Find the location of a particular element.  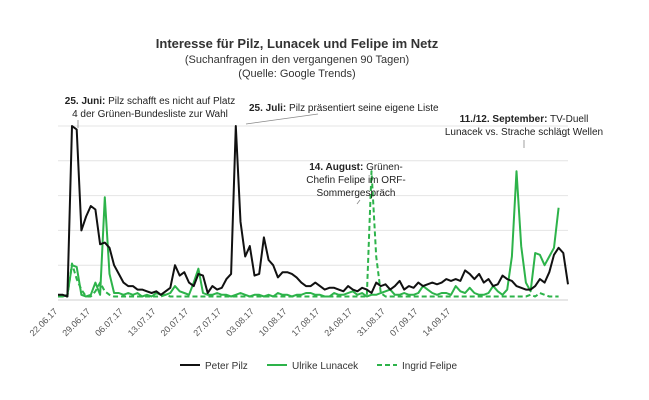

x-tick-label: 06.07.17 is located at coordinates (109, 322).